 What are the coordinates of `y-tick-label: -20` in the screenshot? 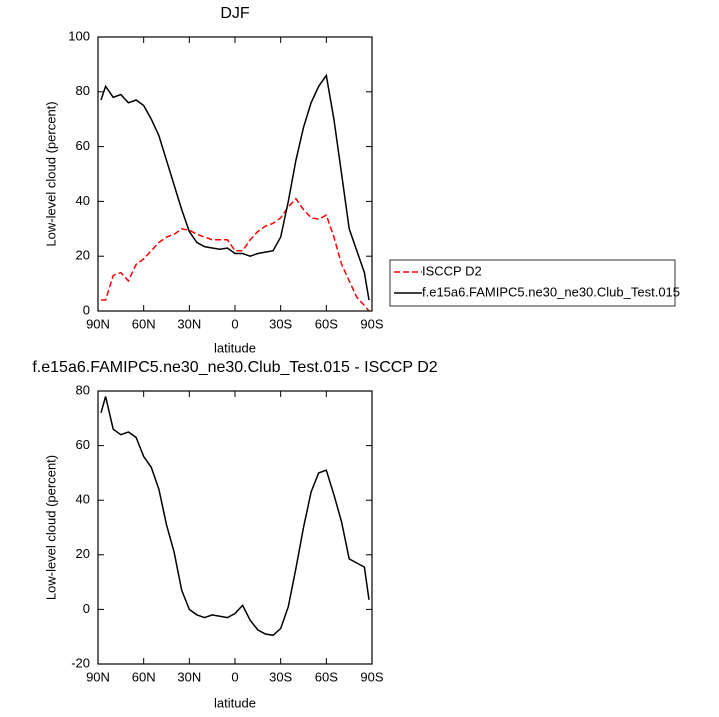 It's located at (80, 662).